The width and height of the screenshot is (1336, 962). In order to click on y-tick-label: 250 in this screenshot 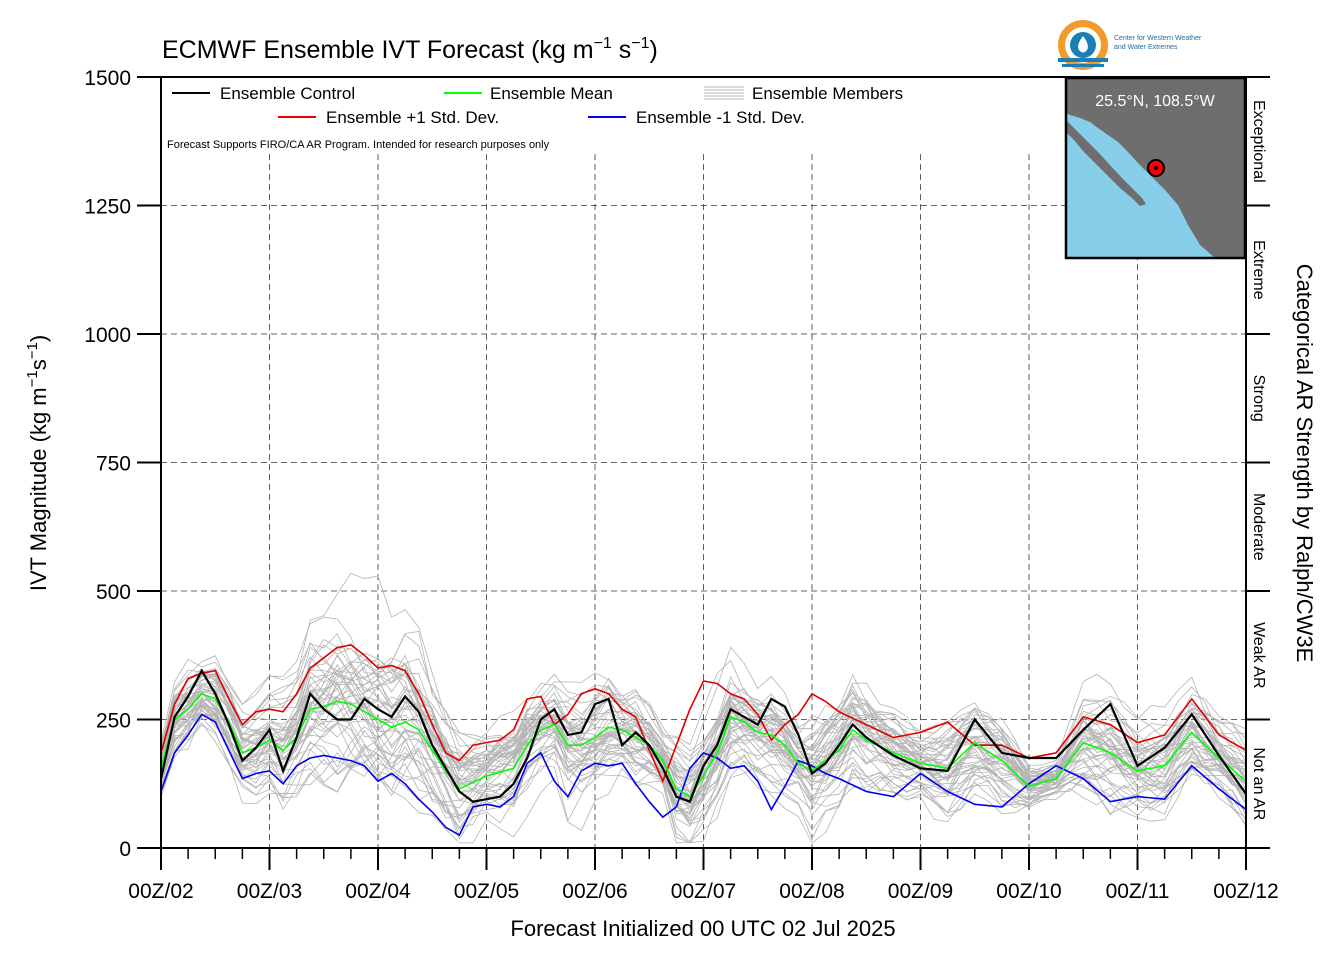, I will do `click(113, 721)`.